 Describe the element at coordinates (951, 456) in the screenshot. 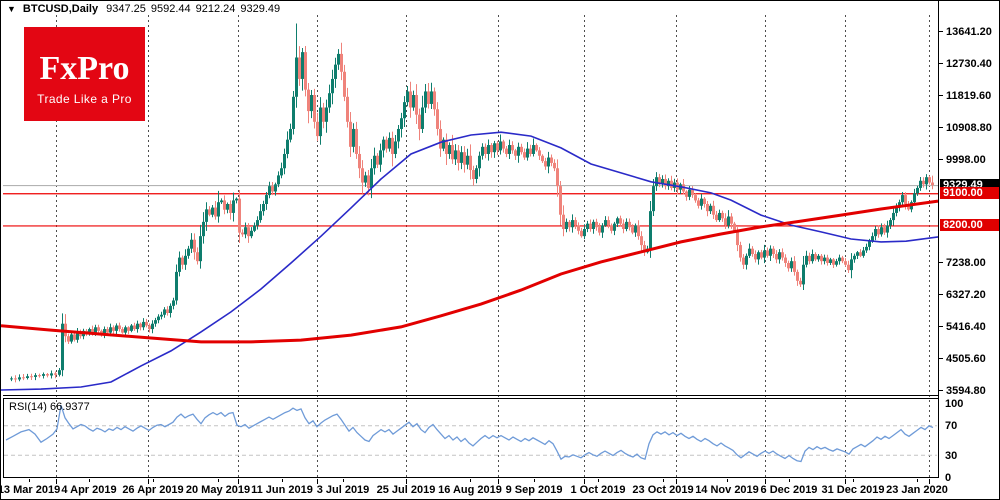

I see `rsi-scale-label: 30` at that location.